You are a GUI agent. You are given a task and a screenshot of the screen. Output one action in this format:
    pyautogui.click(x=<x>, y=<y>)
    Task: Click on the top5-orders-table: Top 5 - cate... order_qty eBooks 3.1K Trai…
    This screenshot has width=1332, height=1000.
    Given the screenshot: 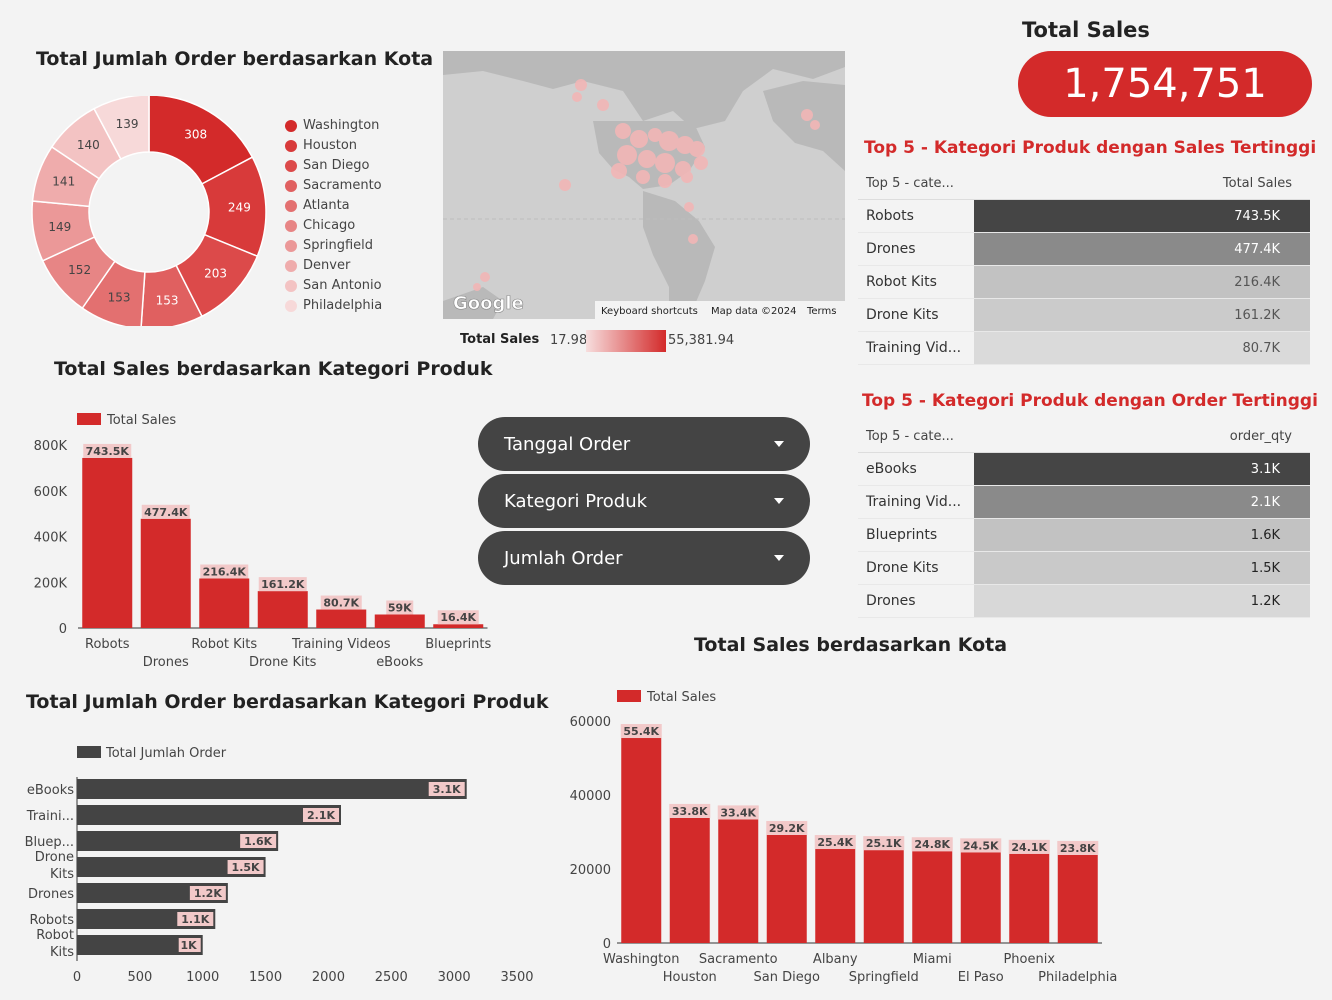 What is the action you would take?
    pyautogui.click(x=1084, y=519)
    